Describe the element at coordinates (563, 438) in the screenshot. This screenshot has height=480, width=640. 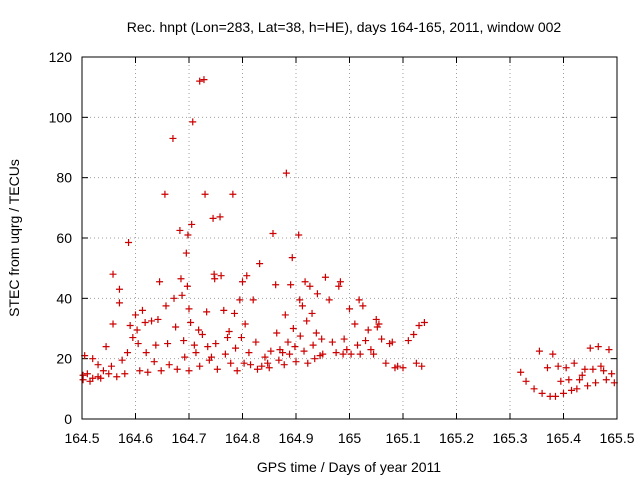
I see `x-tick-label: 165.4` at that location.